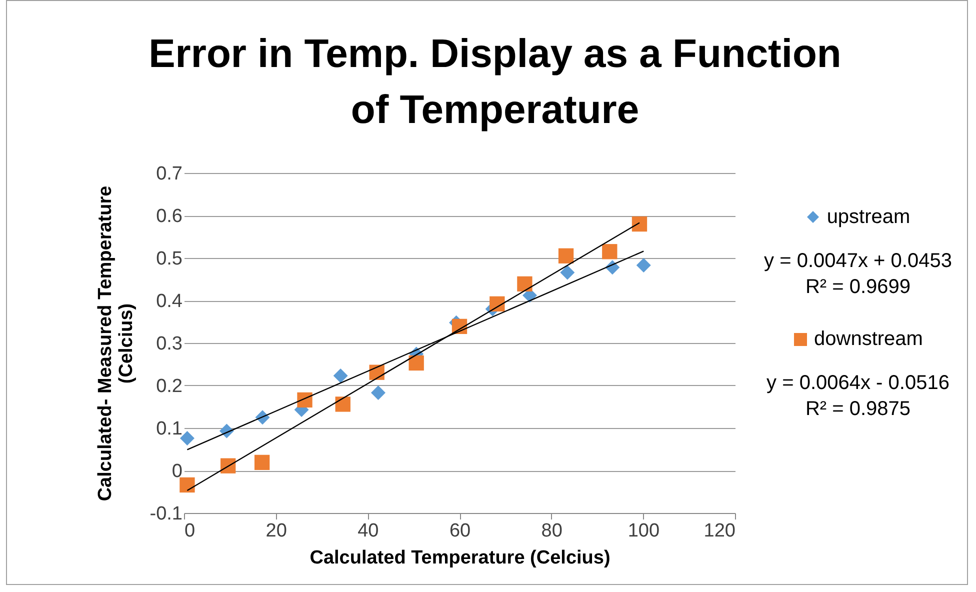 The image size is (976, 592). What do you see at coordinates (858, 409) in the screenshot?
I see `text: R² = 0.9875` at bounding box center [858, 409].